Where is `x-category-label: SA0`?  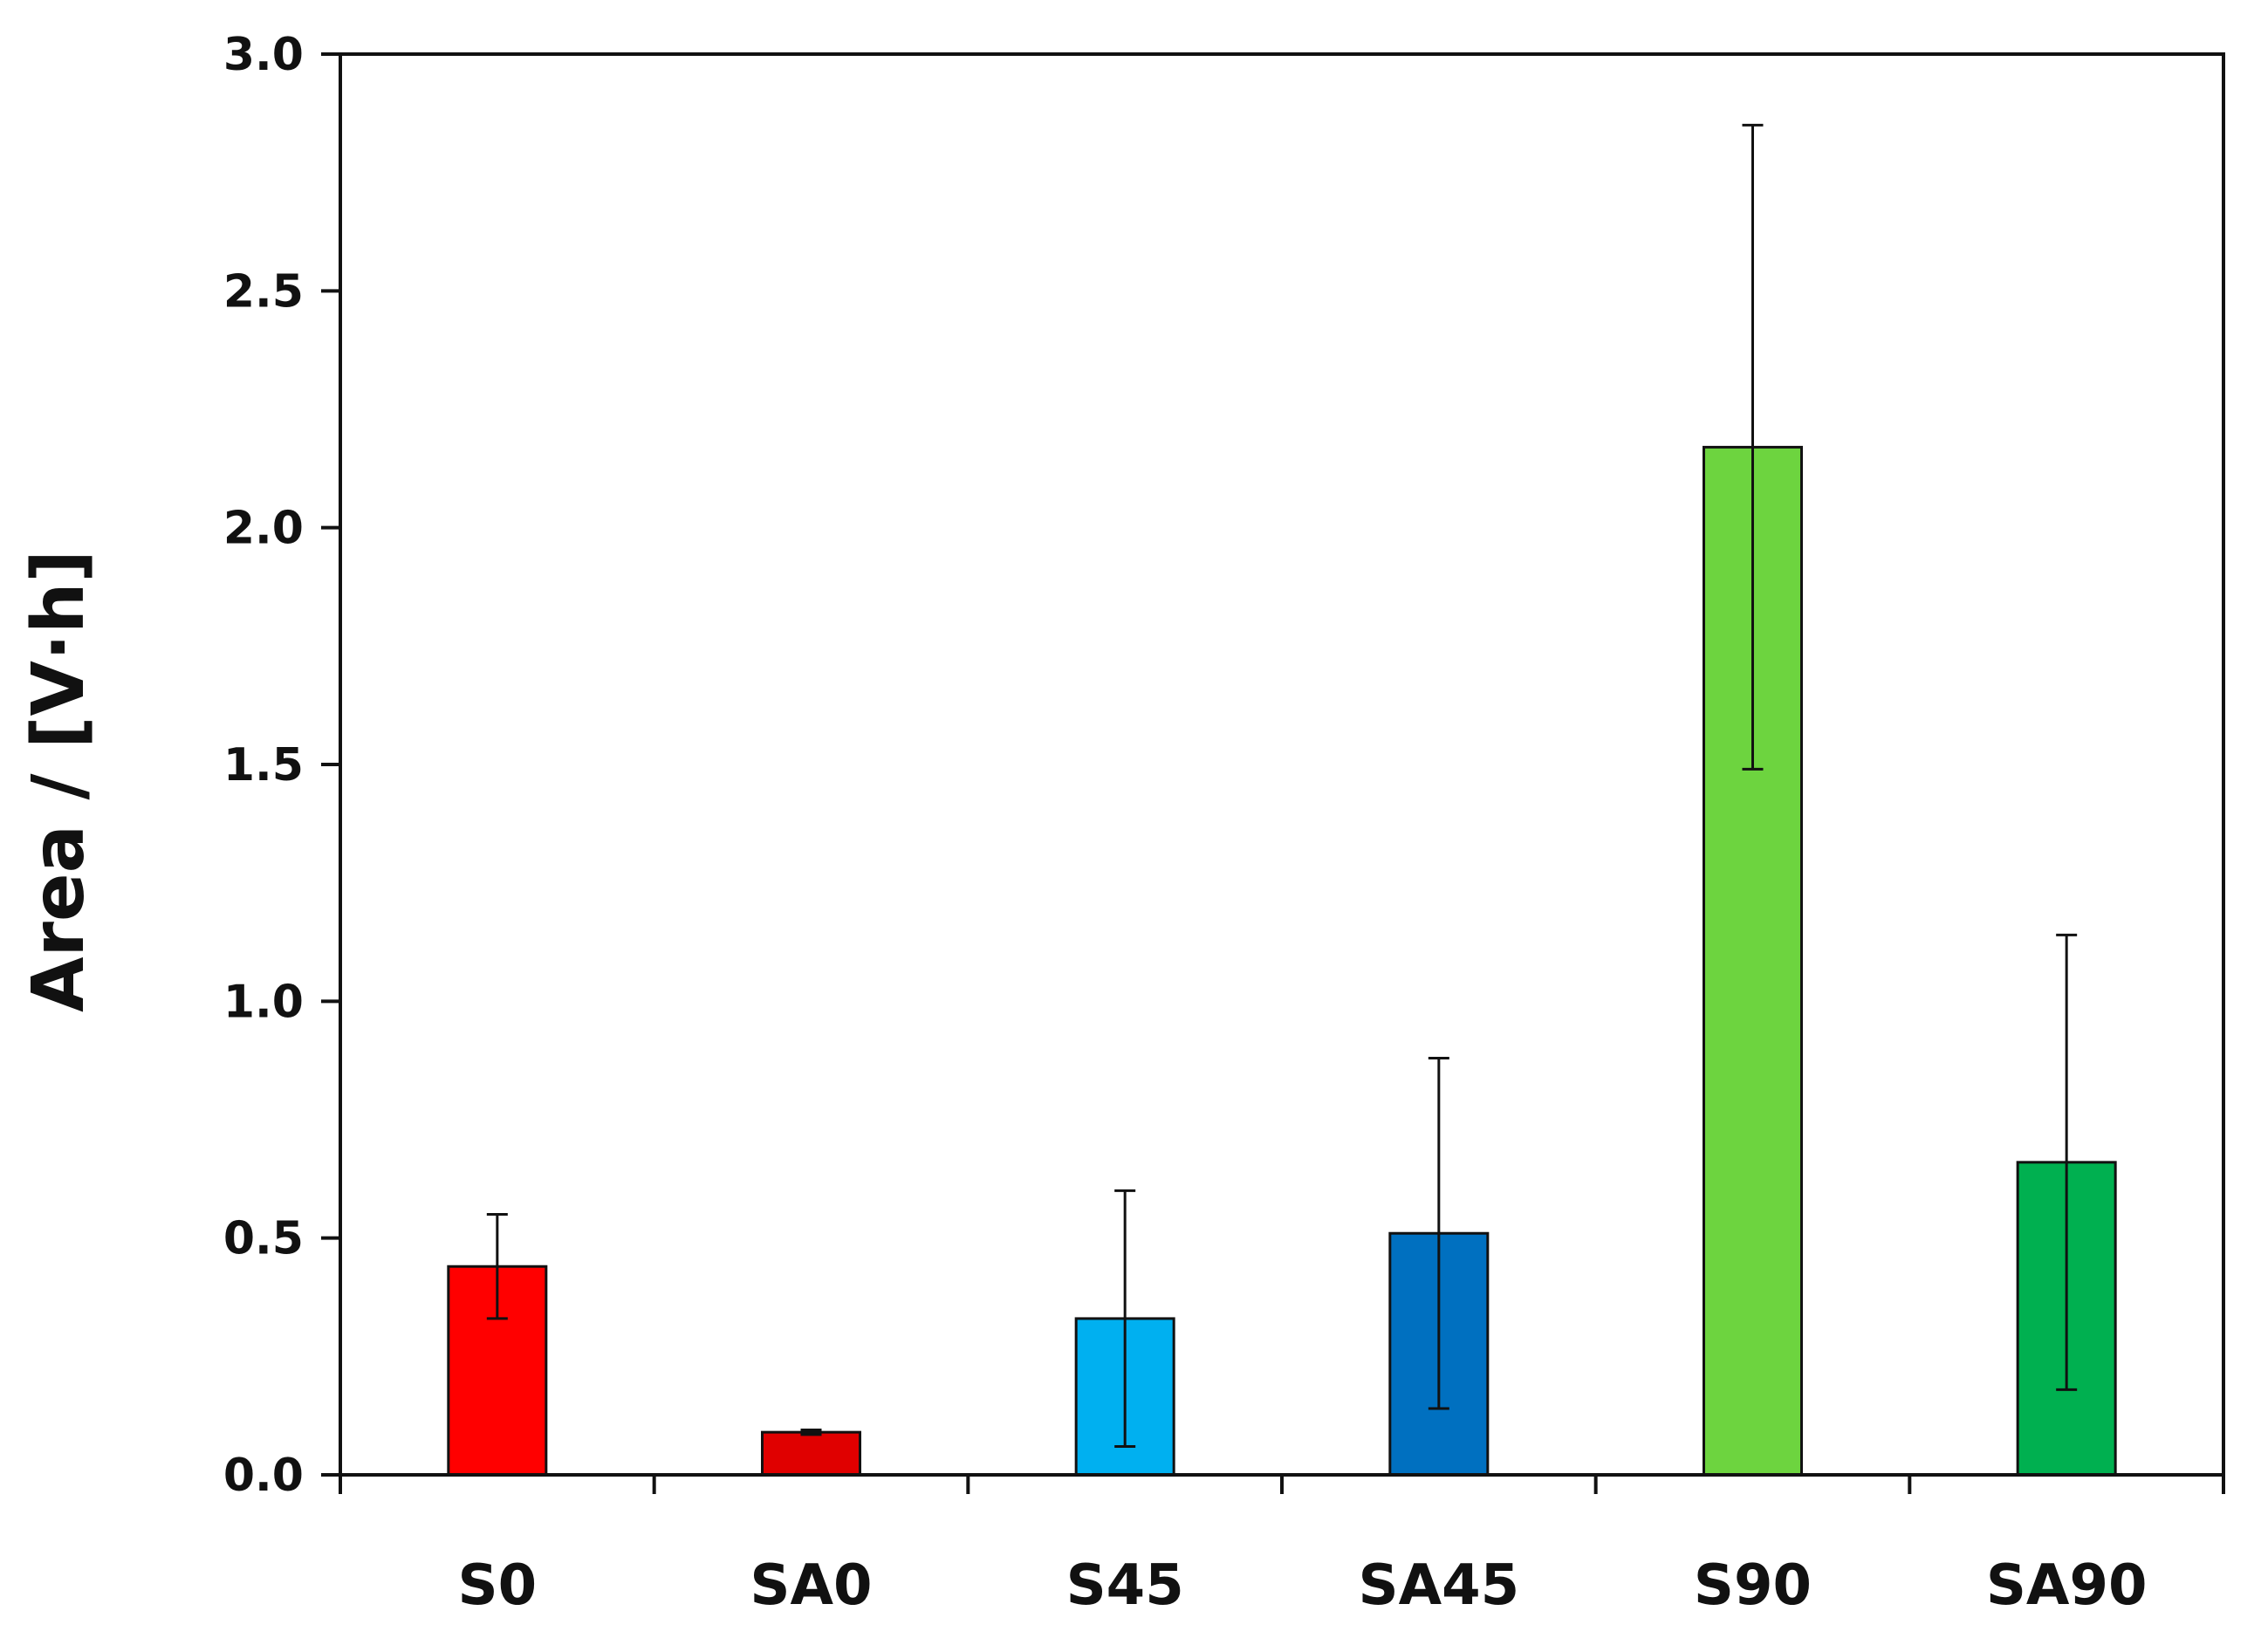
x-category-label: SA0 is located at coordinates (811, 1585).